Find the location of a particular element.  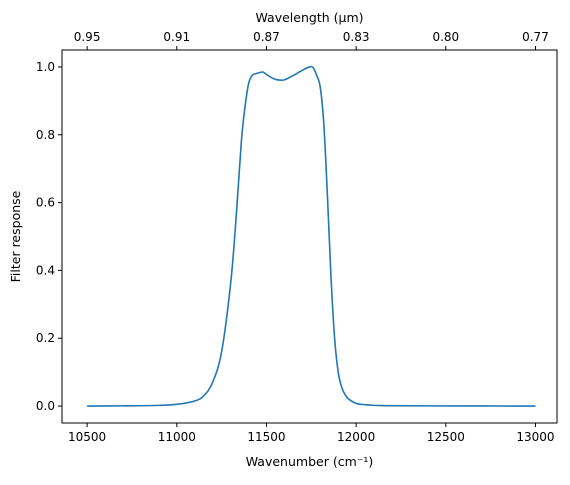

y-tick-label: 0.6 is located at coordinates (45, 203).